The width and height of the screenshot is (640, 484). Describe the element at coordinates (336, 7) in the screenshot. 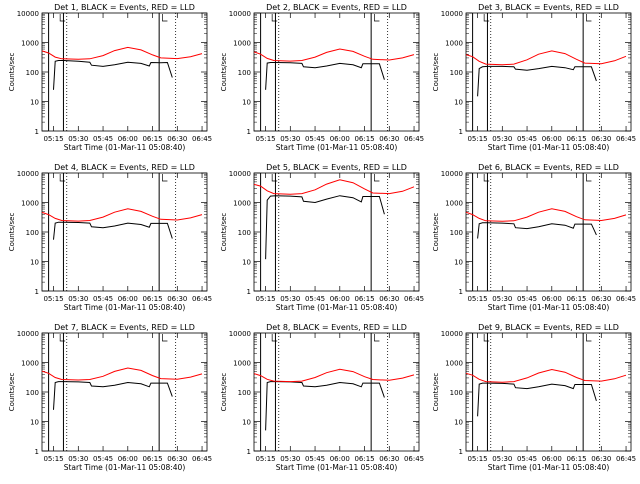

I see `panel-title: Det 2, BLACK = Events, RED = LLD` at that location.